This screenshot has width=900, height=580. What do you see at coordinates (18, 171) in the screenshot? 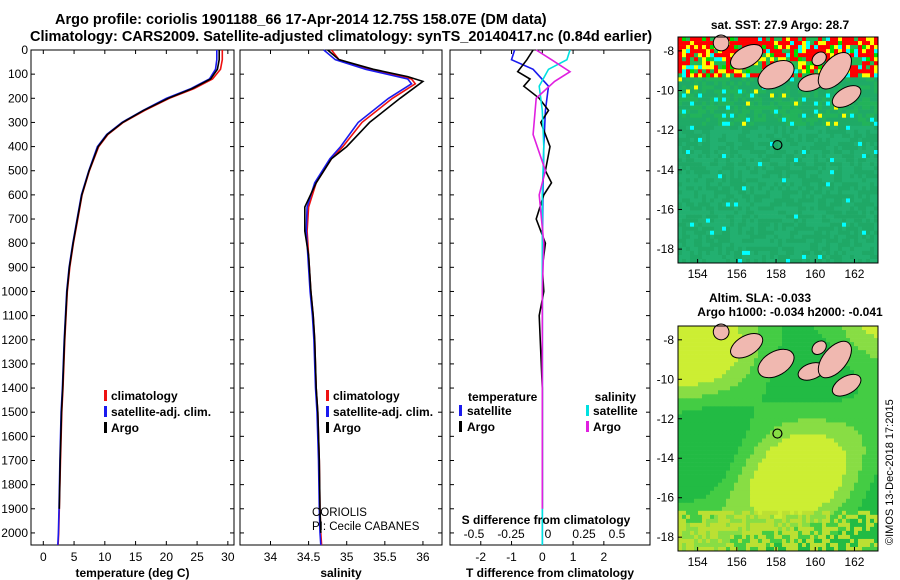
I see `y-tick-label: 500` at bounding box center [18, 171].